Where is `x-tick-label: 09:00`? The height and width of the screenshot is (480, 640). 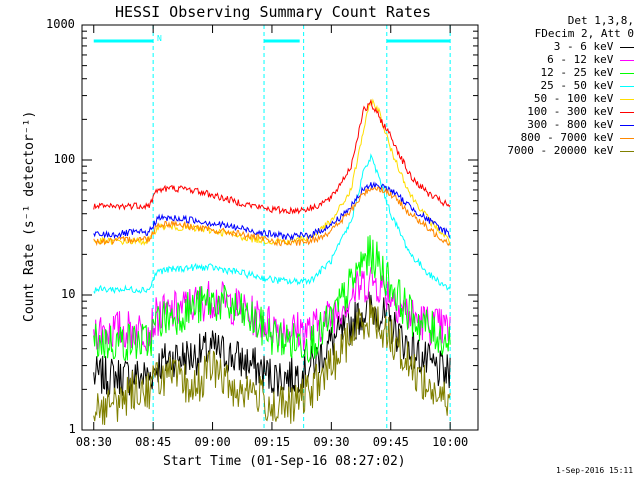
x-tick-label: 09:00 is located at coordinates (212, 442).